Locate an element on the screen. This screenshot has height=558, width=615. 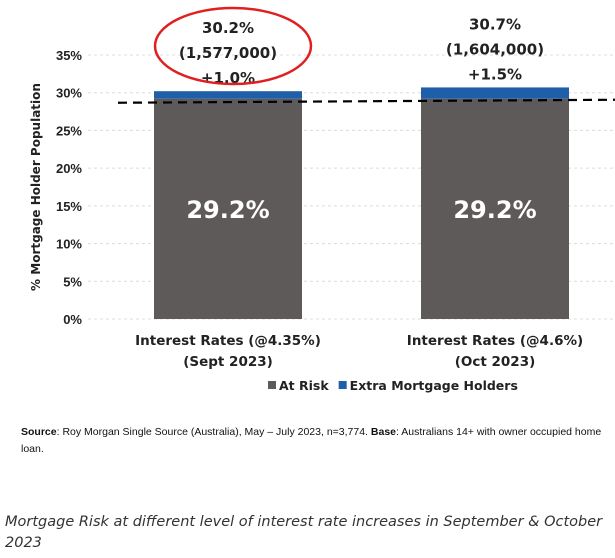
base-label: Base is located at coordinates (383, 432).